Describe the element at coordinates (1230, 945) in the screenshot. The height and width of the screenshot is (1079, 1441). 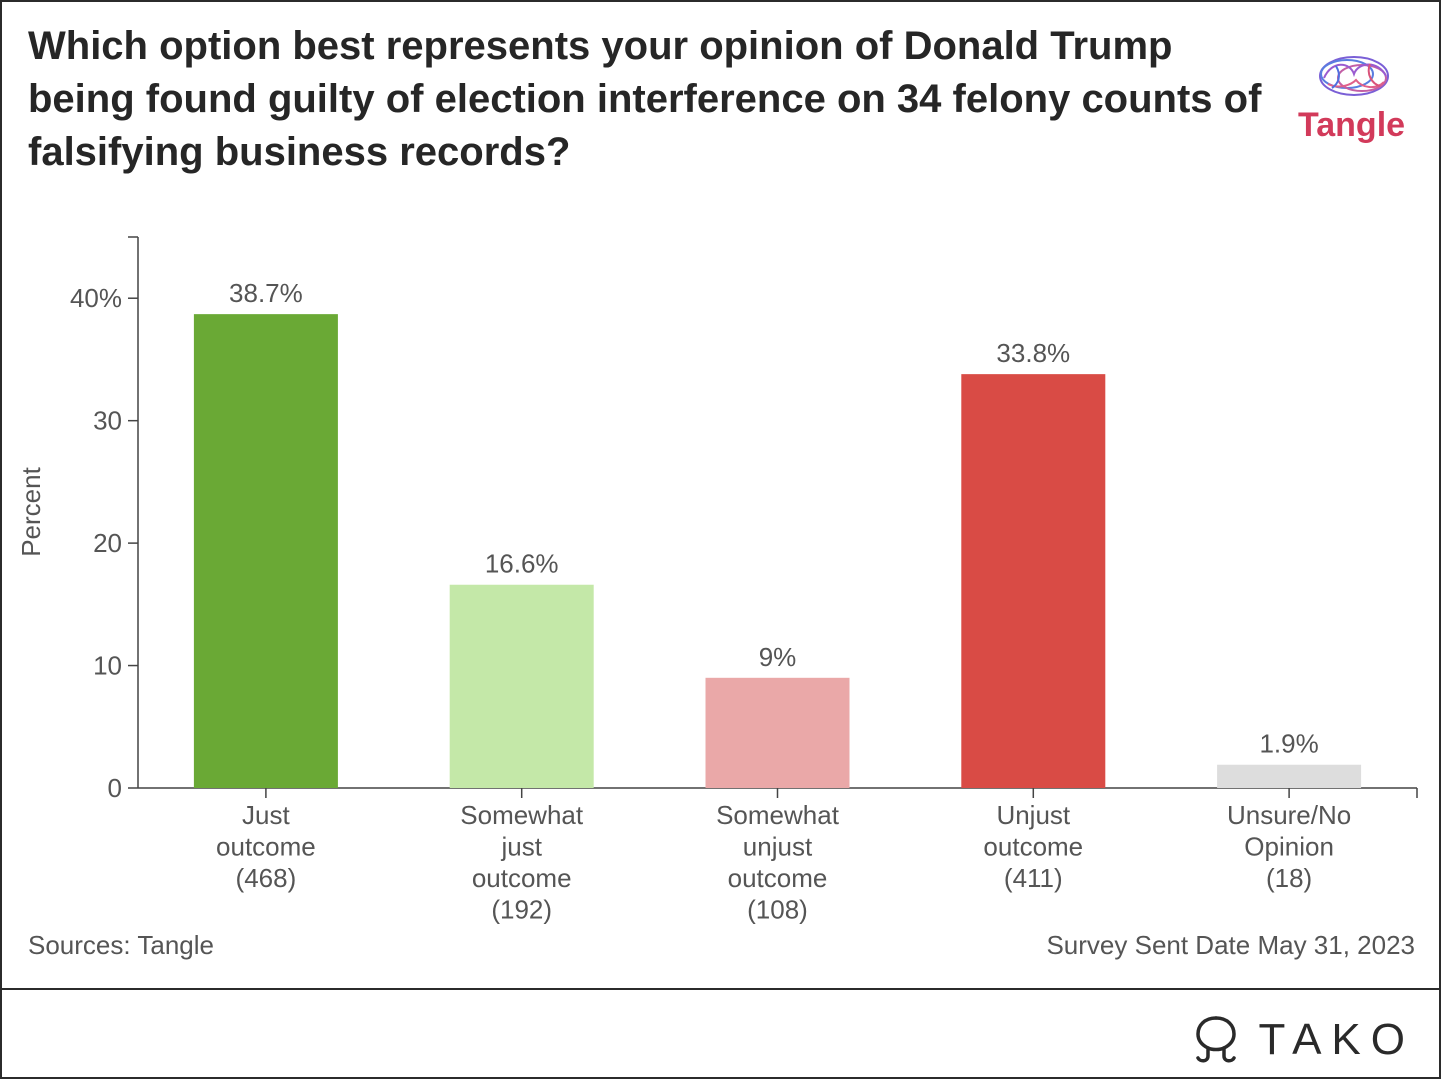
I see `survey-date-note: Survey Sent Date May 31, 2023` at that location.